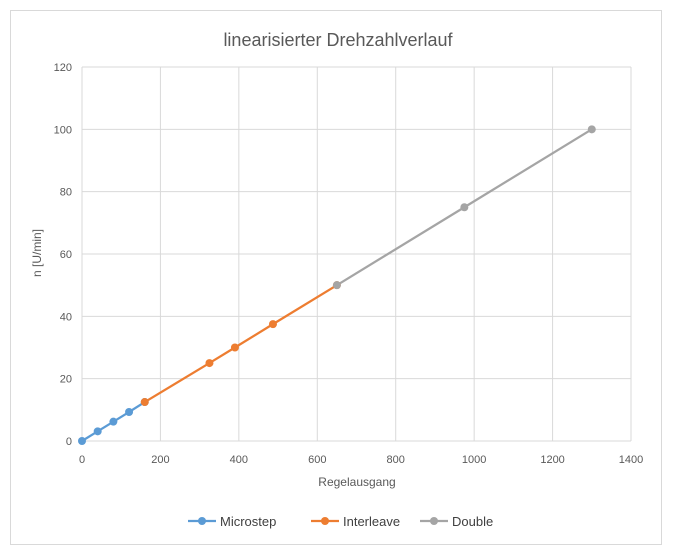  I want to click on legend-item-double: Double, so click(456, 521).